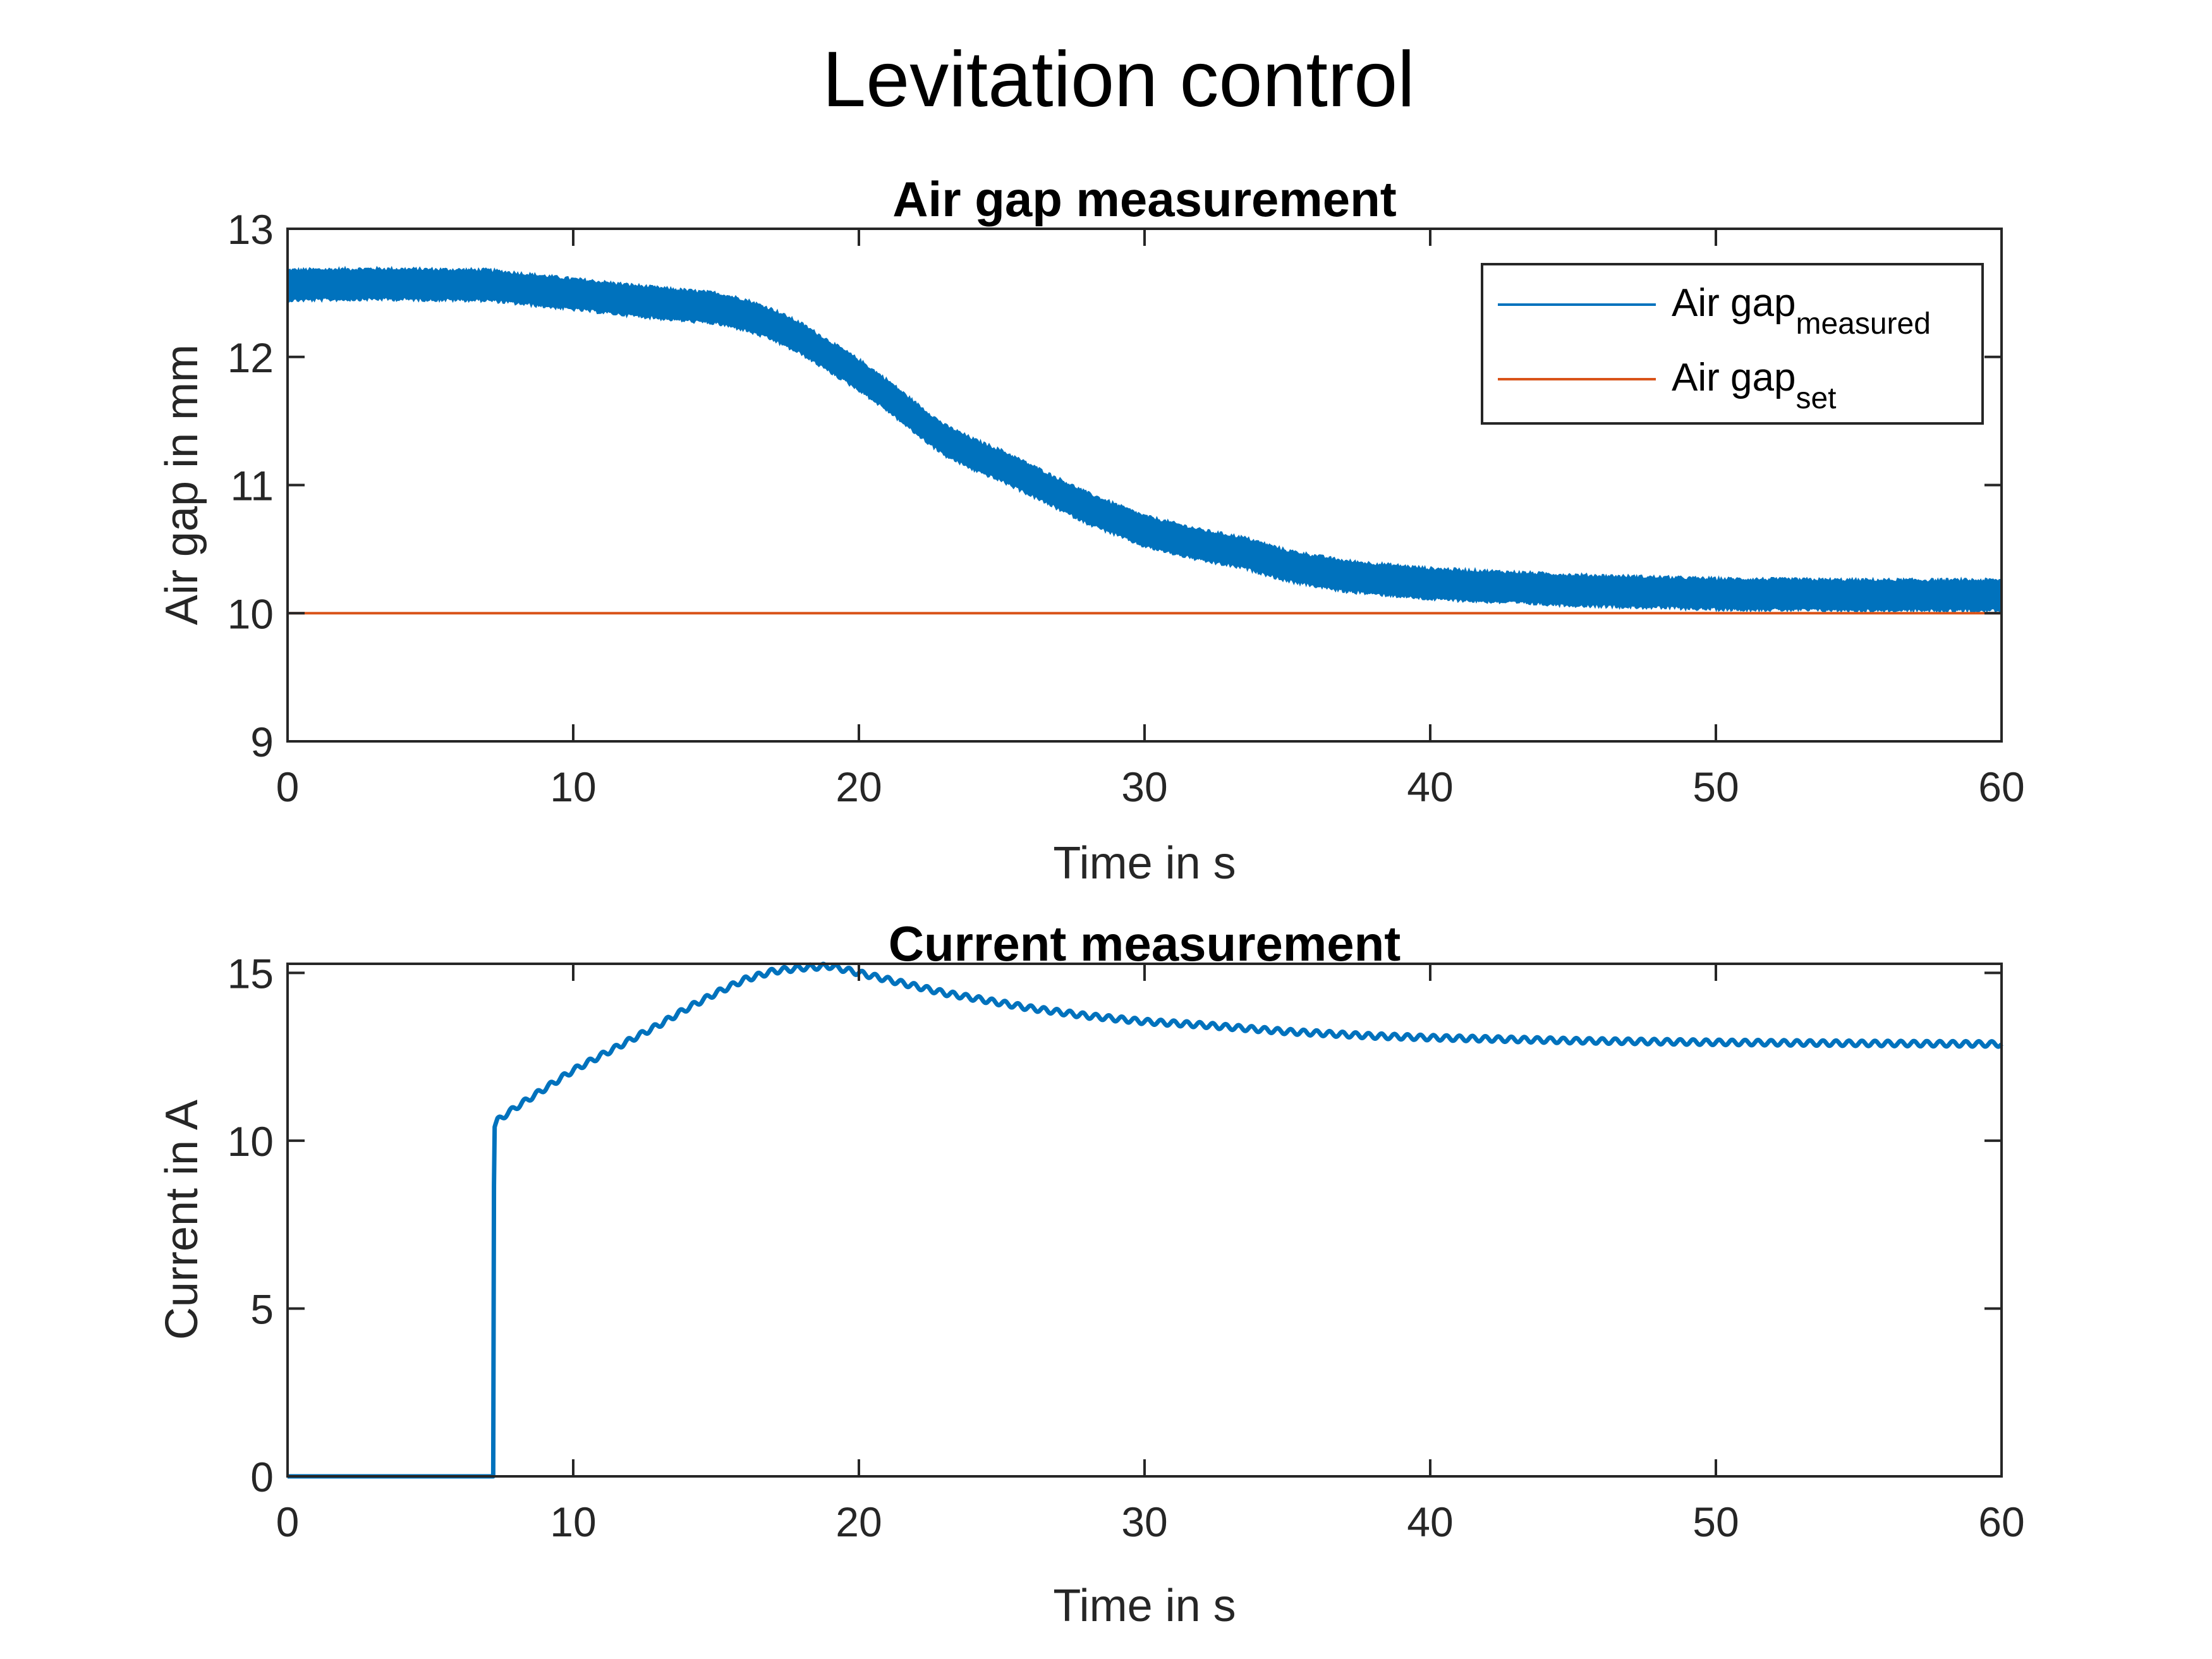 Image resolution: width=2212 pixels, height=1659 pixels. Describe the element at coordinates (252, 486) in the screenshot. I see `y-tick-label: 11` at that location.